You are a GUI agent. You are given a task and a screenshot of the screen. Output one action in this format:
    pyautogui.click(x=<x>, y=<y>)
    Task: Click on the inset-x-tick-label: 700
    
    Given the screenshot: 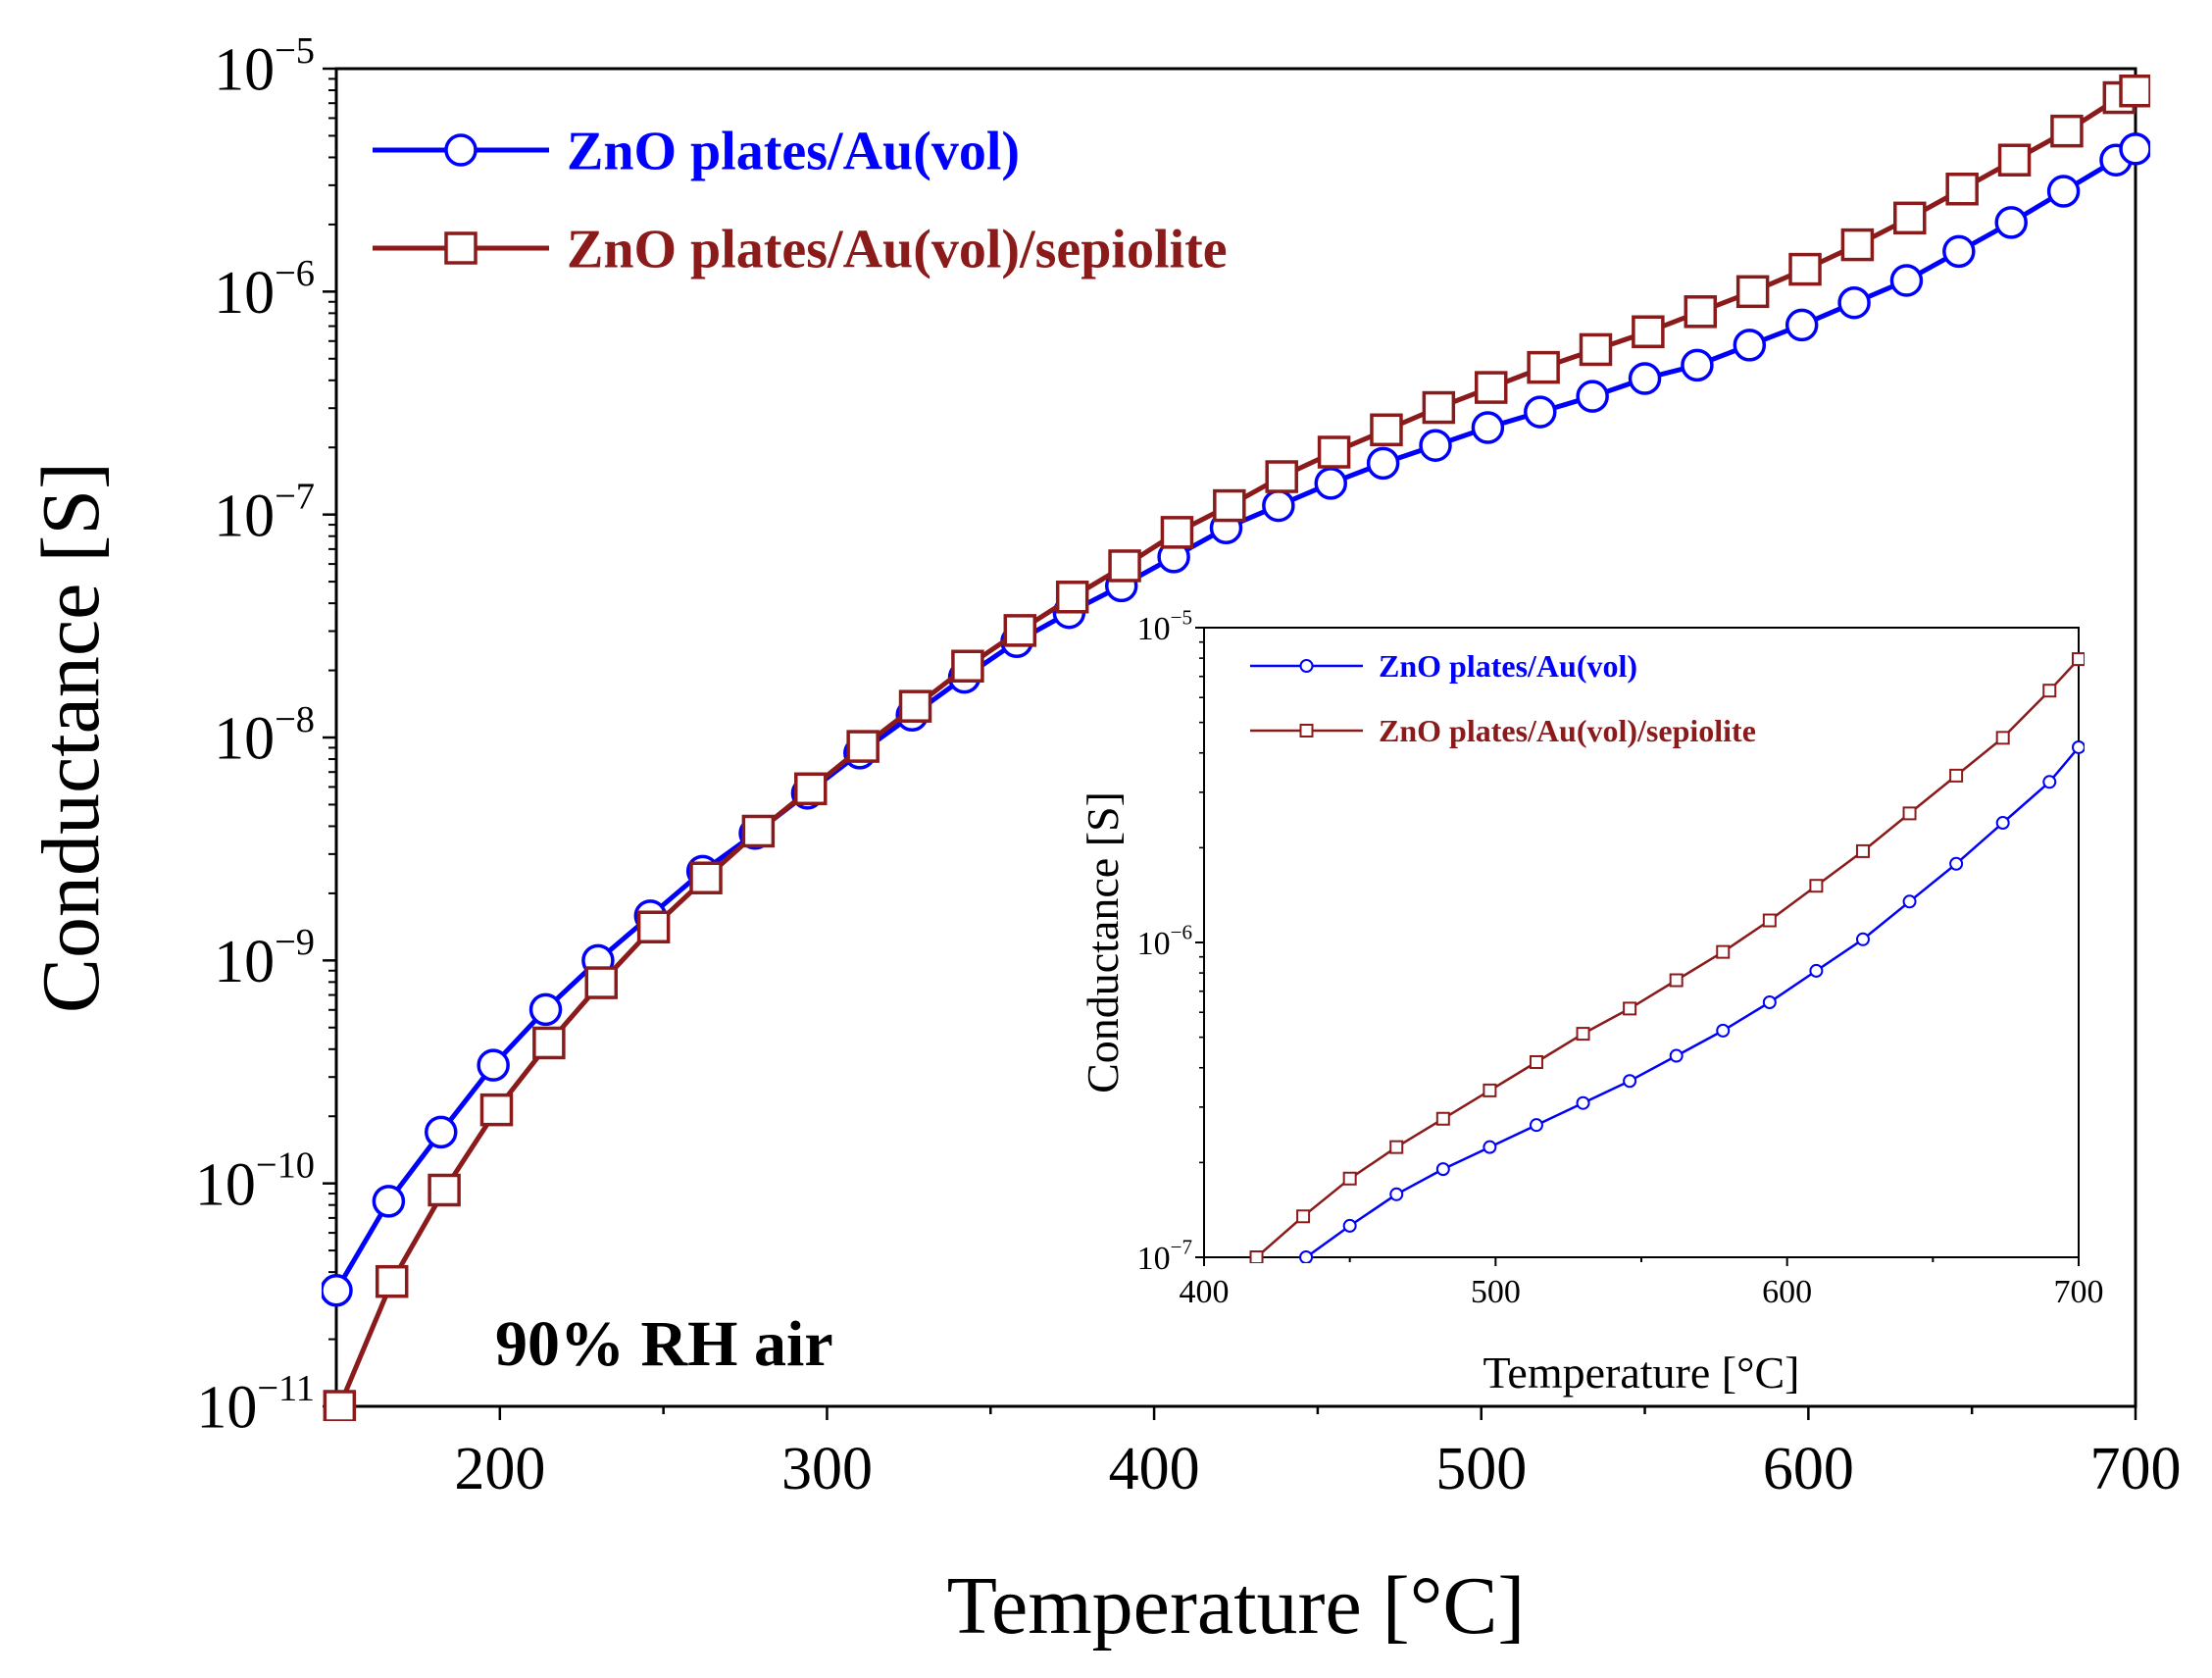 What is the action you would take?
    pyautogui.click(x=2079, y=1292)
    